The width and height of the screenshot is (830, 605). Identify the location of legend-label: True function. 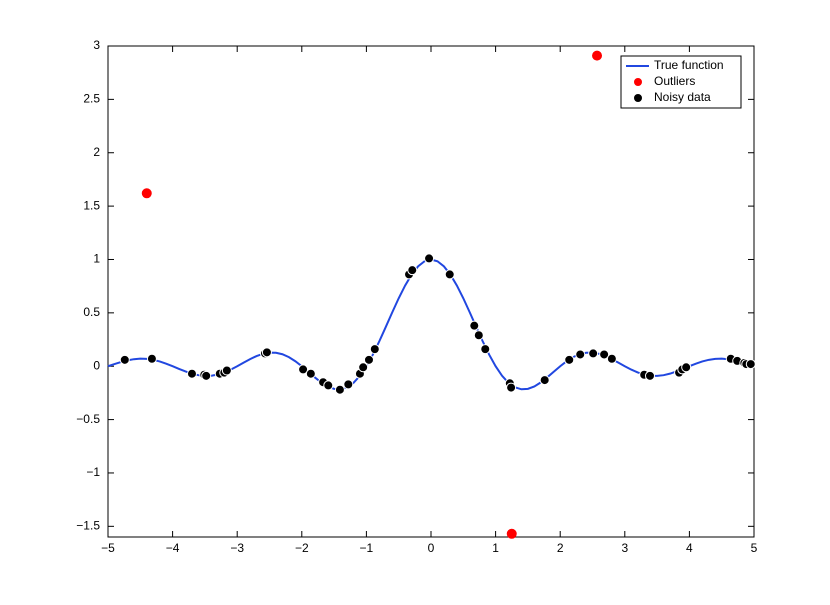
(689, 65).